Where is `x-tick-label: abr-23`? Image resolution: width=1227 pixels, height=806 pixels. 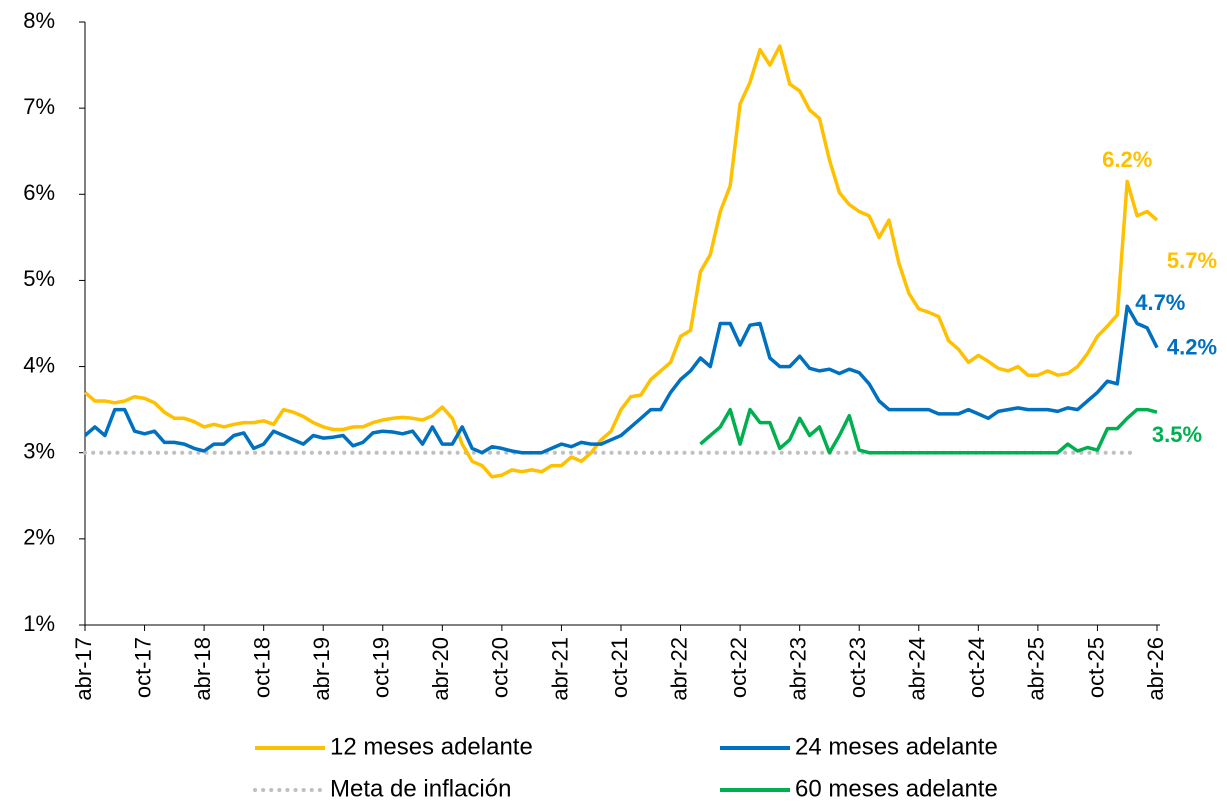 x-tick-label: abr-23 is located at coordinates (797, 669).